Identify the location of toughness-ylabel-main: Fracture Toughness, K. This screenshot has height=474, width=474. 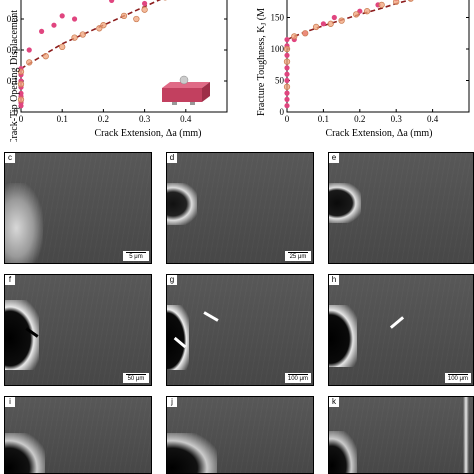
(261, 70).